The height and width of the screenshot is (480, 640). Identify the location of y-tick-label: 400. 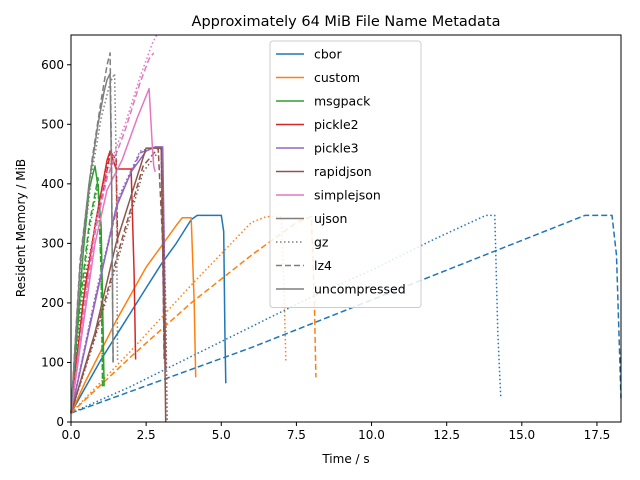
(52, 184).